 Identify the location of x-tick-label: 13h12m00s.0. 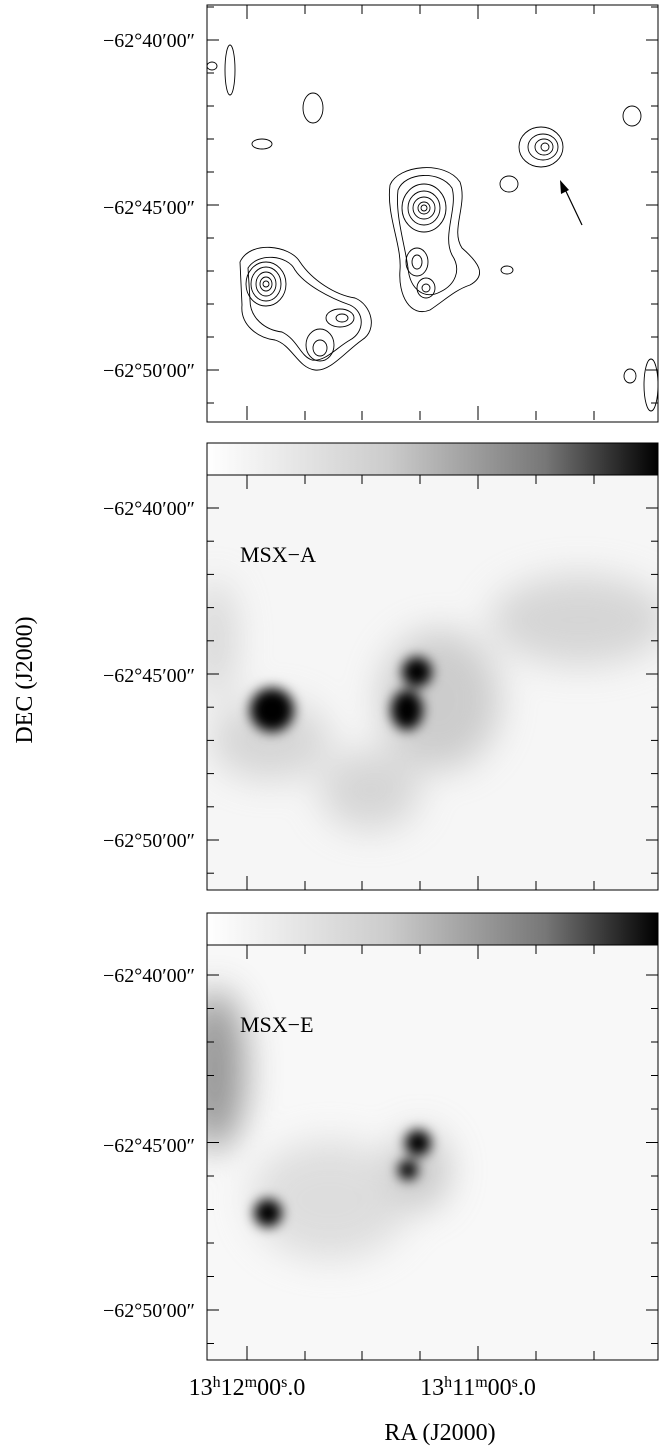
(247, 1388).